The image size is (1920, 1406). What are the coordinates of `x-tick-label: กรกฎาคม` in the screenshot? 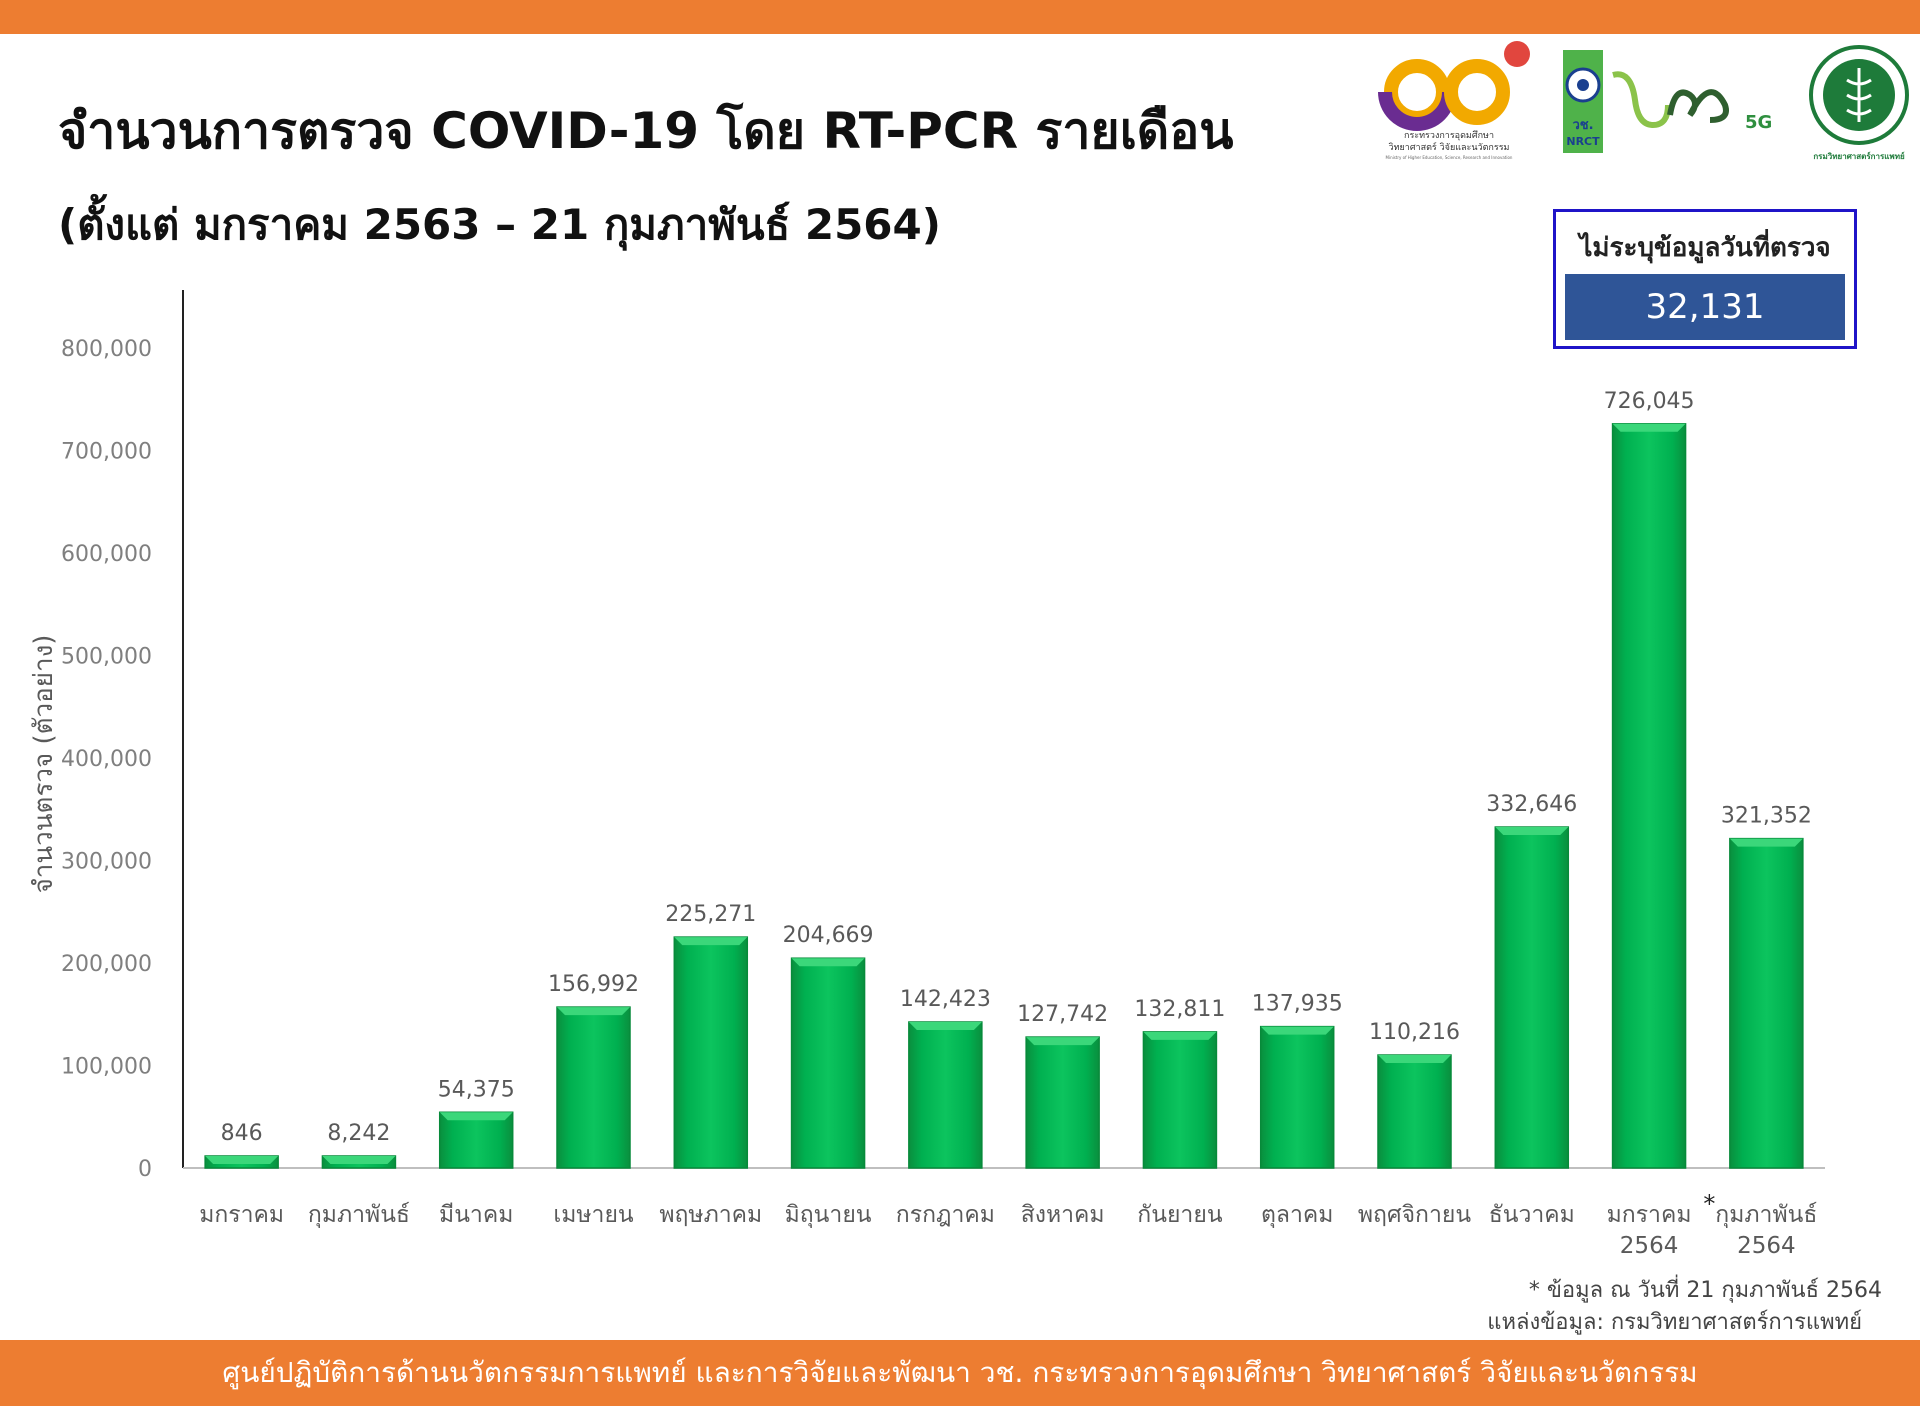 It's located at (945, 1215).